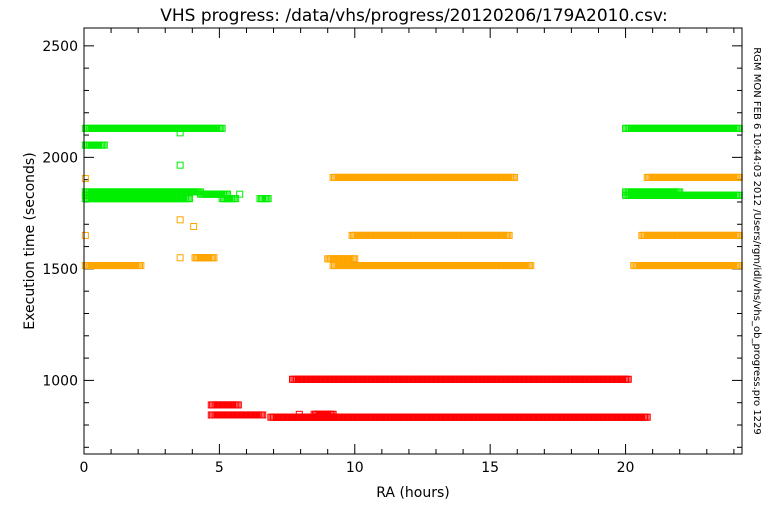 The width and height of the screenshot is (768, 517). Describe the element at coordinates (490, 468) in the screenshot. I see `x-tick-label: 15` at that location.